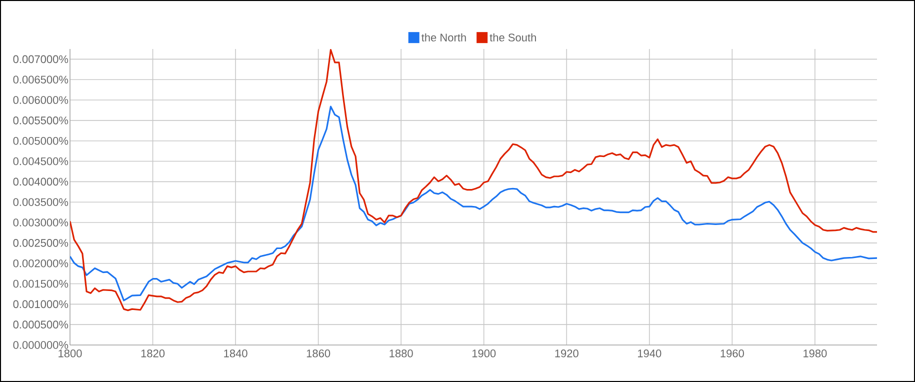 The height and width of the screenshot is (382, 915). What do you see at coordinates (815, 354) in the screenshot?
I see `x-tick-label: 1980` at bounding box center [815, 354].